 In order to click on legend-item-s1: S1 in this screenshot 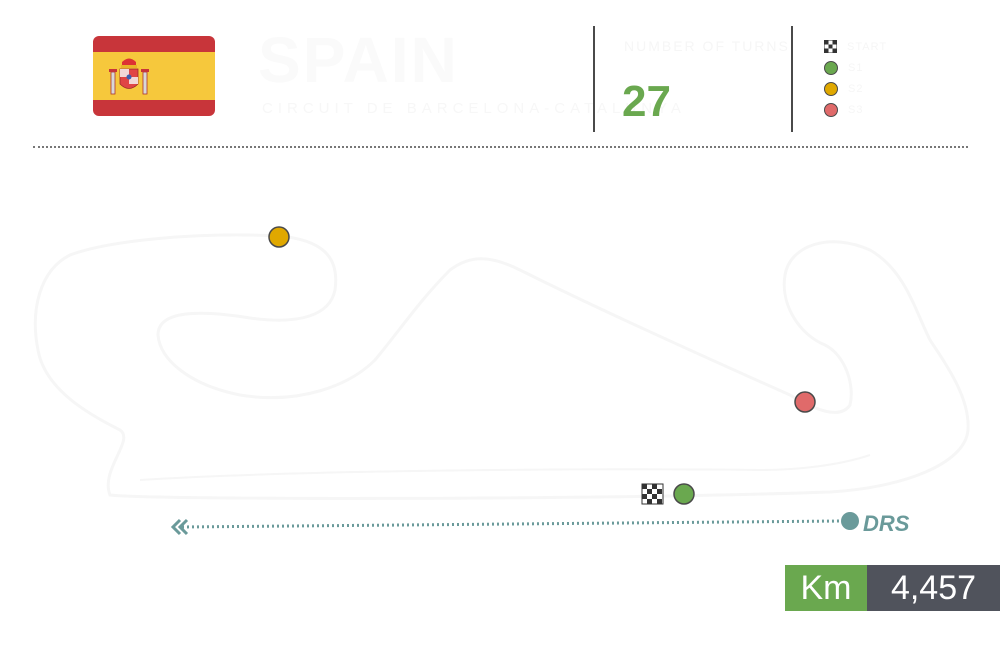, I will do `click(855, 67)`.